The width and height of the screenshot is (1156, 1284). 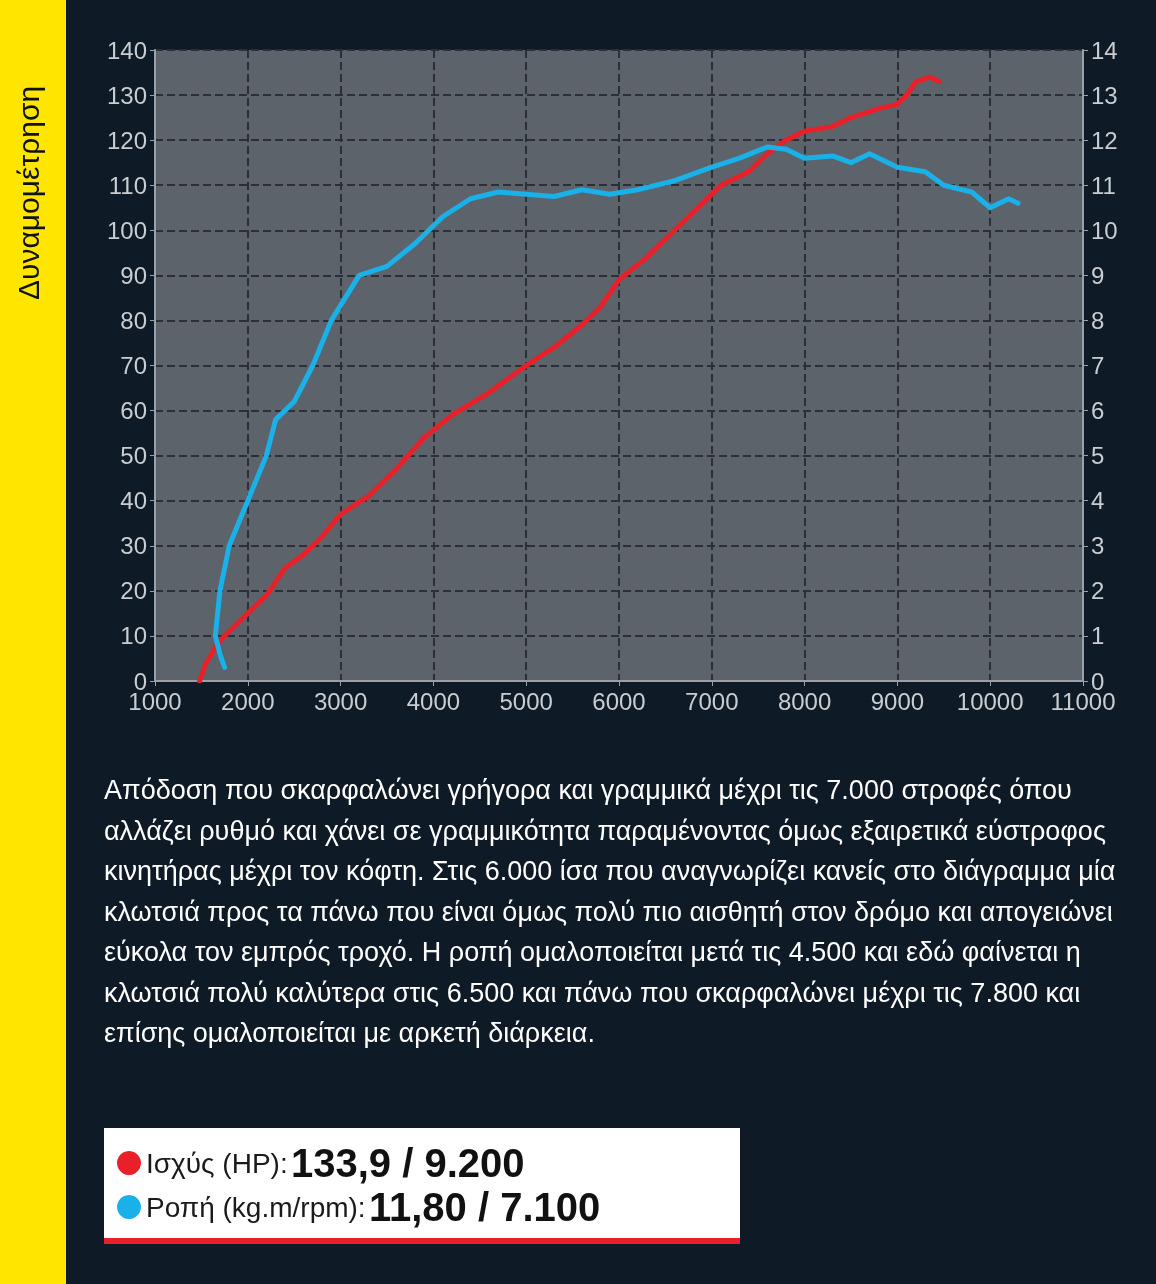 I want to click on x-tick-label: 2000, so click(x=248, y=701).